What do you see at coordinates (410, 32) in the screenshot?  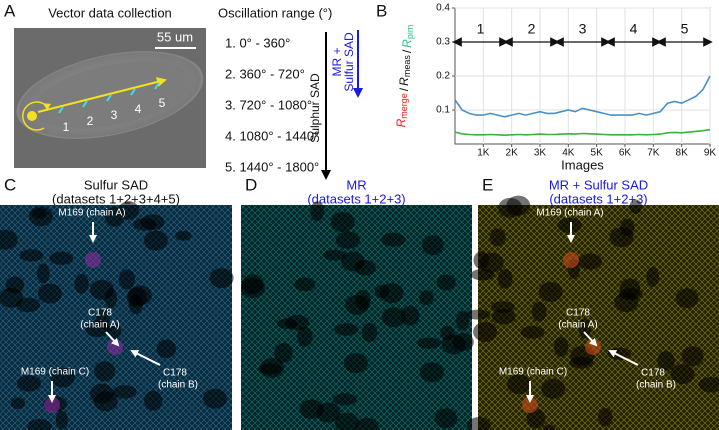 I see `y-label-subscript: pim` at bounding box center [410, 32].